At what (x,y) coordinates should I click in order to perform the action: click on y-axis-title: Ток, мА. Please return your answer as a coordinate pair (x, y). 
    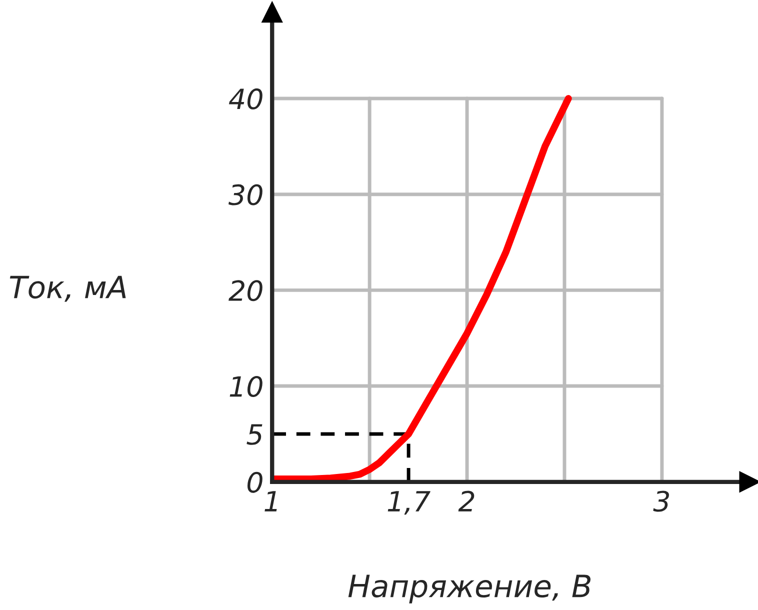
    Looking at the image, I should click on (68, 289).